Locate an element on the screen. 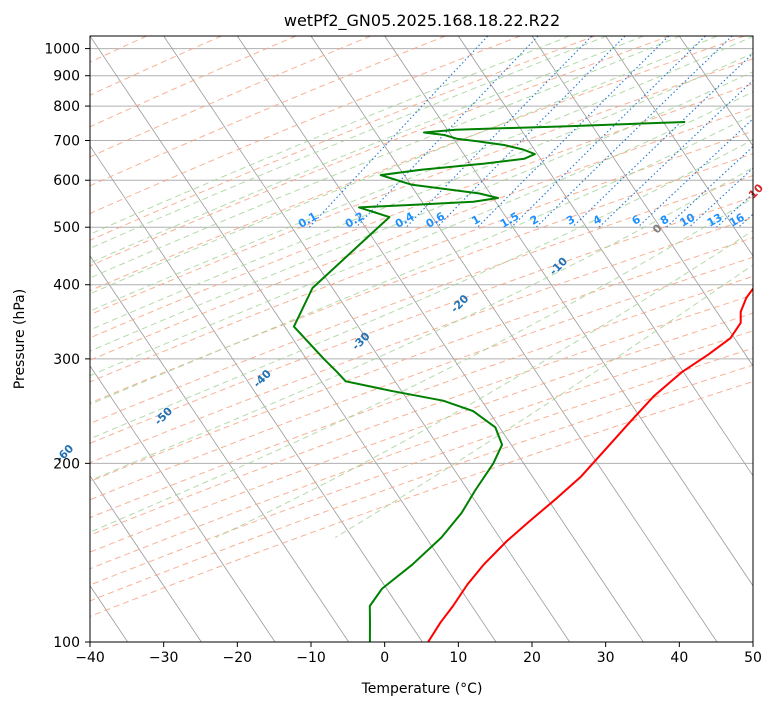 Image resolution: width=775 pixels, height=708 pixels. y-tick-label: 700 is located at coordinates (66, 141).